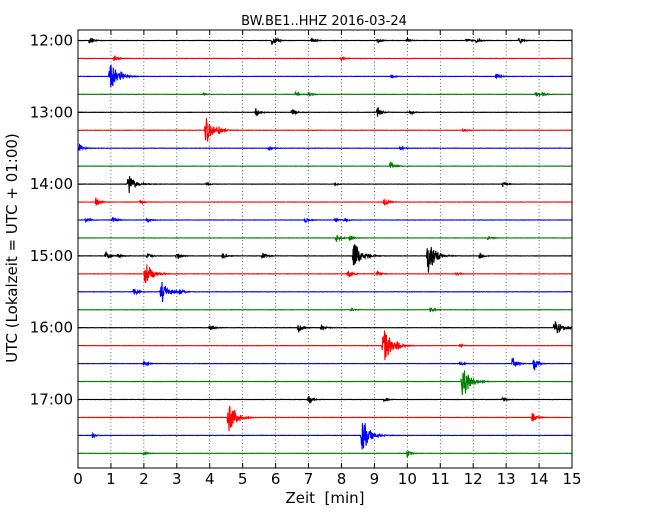  I want to click on y-axis-label: UTC (Lokalzeit = UTC + 01:00), so click(12, 248).